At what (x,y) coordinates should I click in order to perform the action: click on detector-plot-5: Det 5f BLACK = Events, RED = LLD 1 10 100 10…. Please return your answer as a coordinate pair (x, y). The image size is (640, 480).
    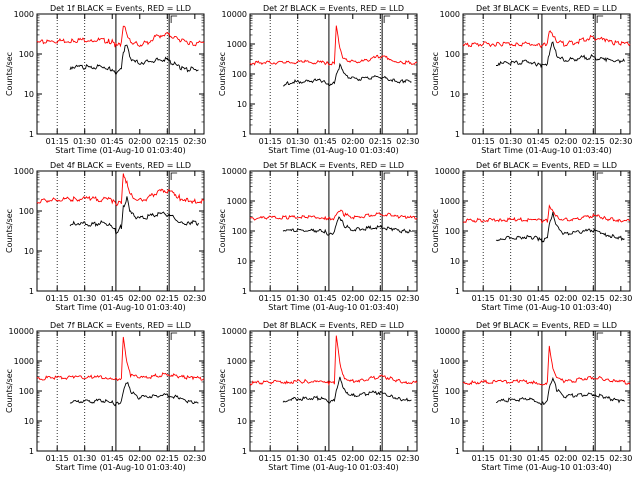
    Looking at the image, I should click on (318, 236).